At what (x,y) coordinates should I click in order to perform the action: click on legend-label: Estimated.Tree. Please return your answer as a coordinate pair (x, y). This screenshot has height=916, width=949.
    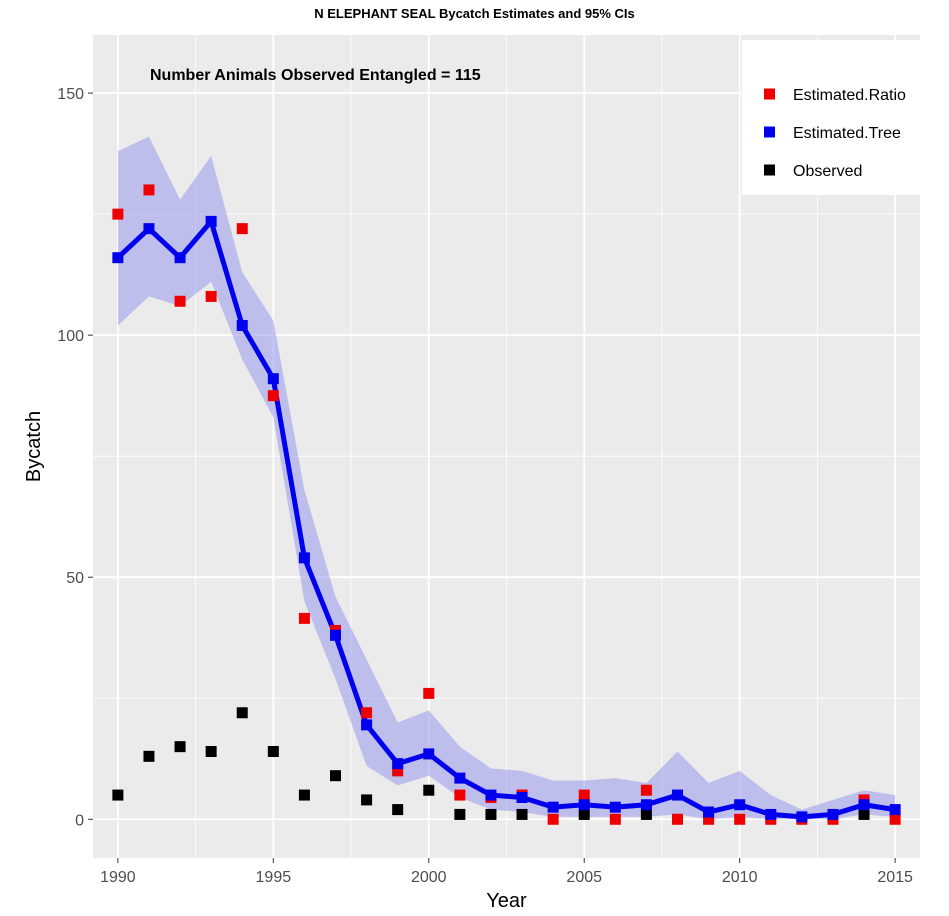
    Looking at the image, I should click on (847, 133).